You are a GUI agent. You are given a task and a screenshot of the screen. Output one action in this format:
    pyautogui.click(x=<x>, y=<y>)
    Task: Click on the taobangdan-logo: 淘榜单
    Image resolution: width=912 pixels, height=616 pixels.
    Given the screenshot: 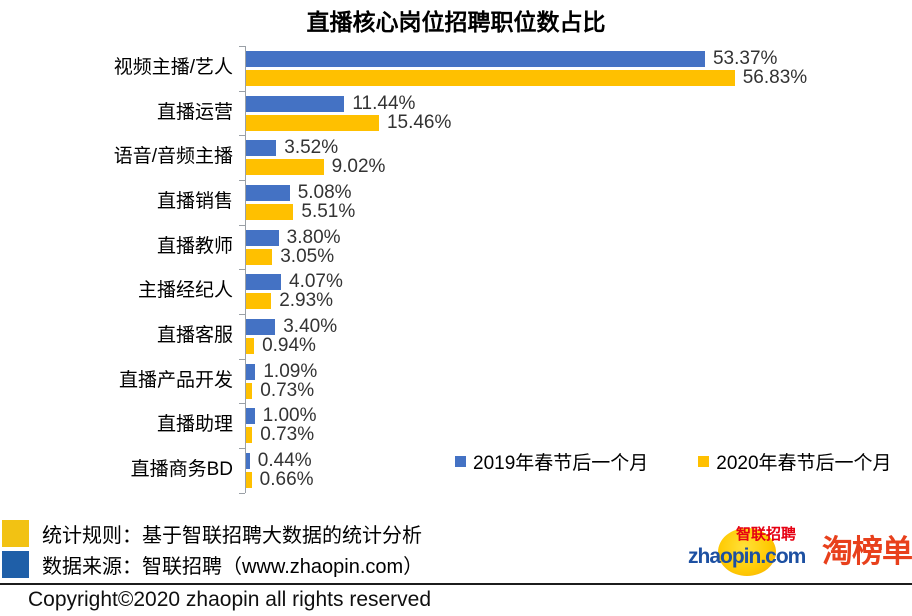 What is the action you would take?
    pyautogui.click(x=867, y=551)
    